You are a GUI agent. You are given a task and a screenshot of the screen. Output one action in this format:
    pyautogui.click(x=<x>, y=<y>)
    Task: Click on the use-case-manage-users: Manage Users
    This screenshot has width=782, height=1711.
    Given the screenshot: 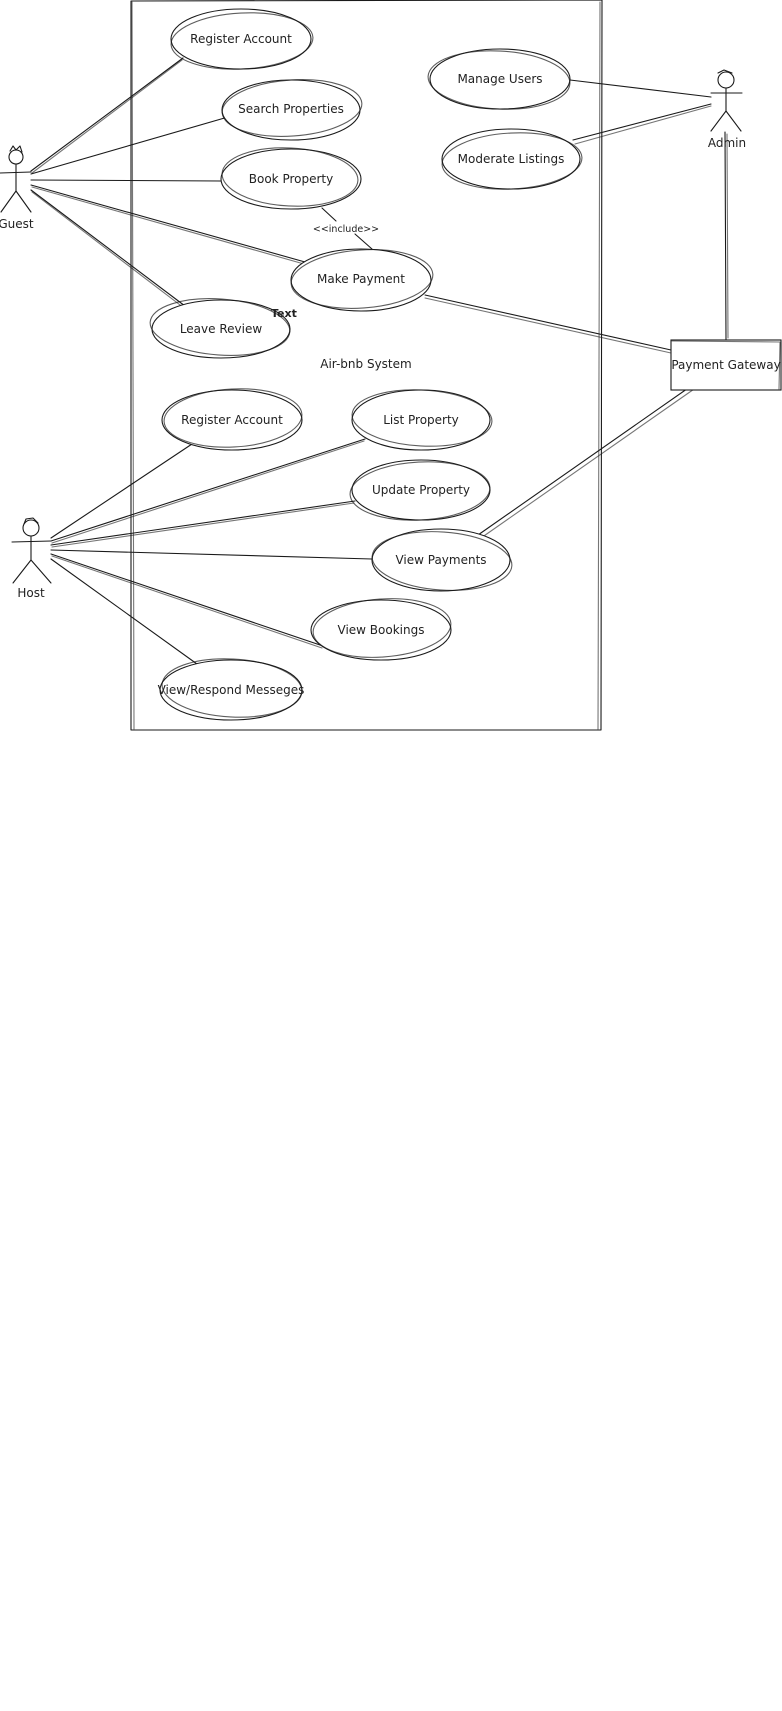 What is the action you would take?
    pyautogui.click(x=499, y=79)
    